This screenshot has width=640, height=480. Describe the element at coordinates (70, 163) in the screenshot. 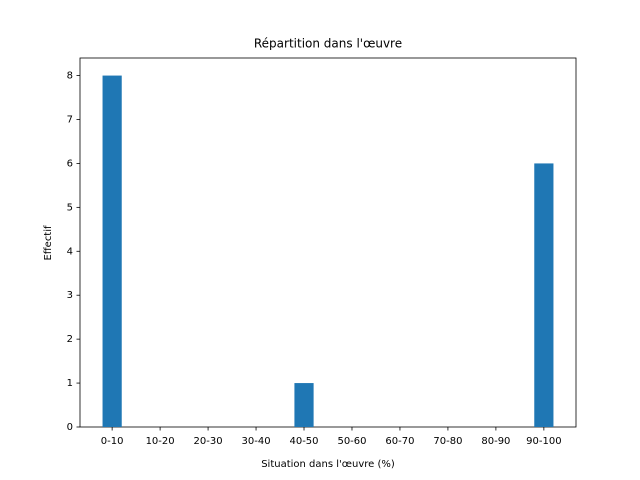

I see `y-tick-label: 6` at that location.